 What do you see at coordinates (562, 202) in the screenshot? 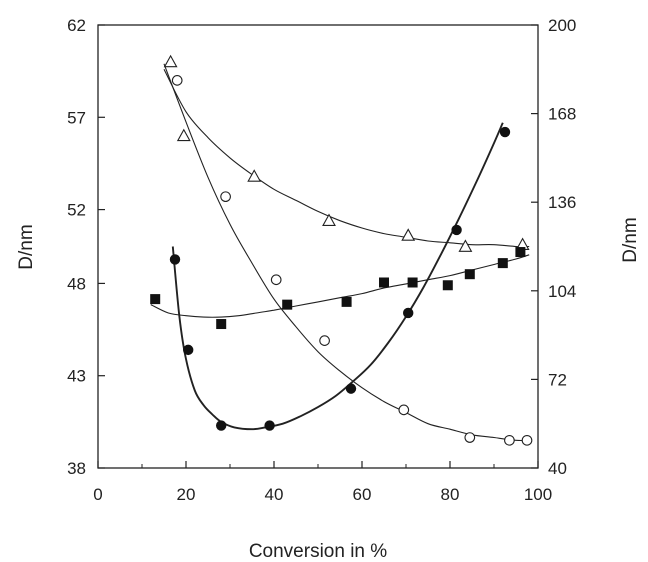
I see `y-right-tick-label: 136` at bounding box center [562, 202].